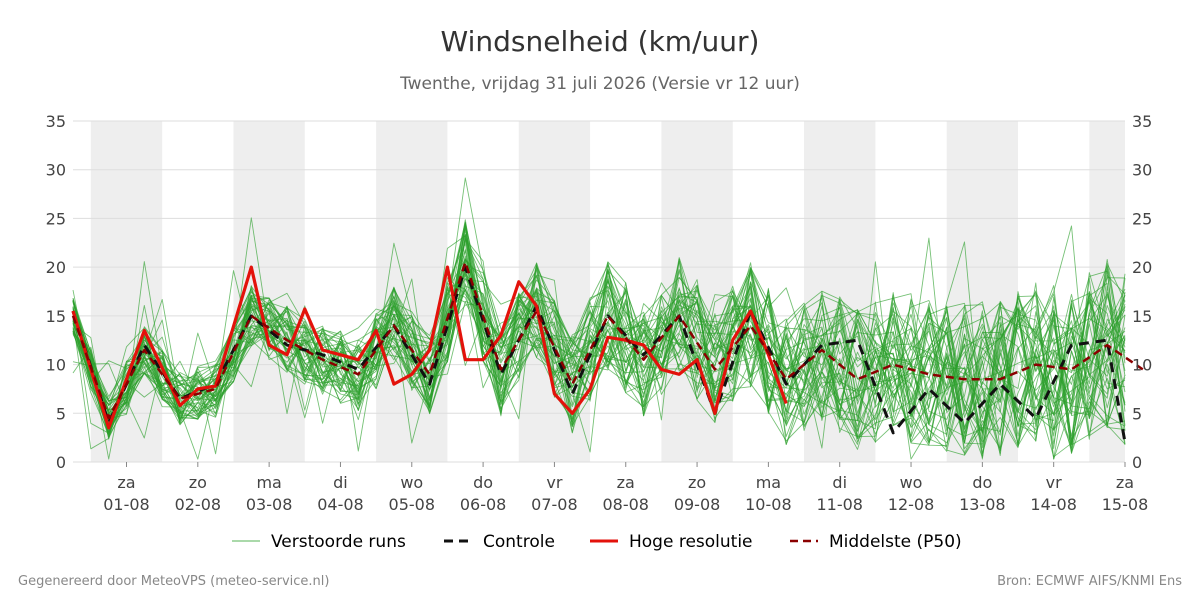 This screenshot has width=1200, height=600. What do you see at coordinates (56, 365) in the screenshot?
I see `y-tick-label-left: 10` at bounding box center [56, 365].